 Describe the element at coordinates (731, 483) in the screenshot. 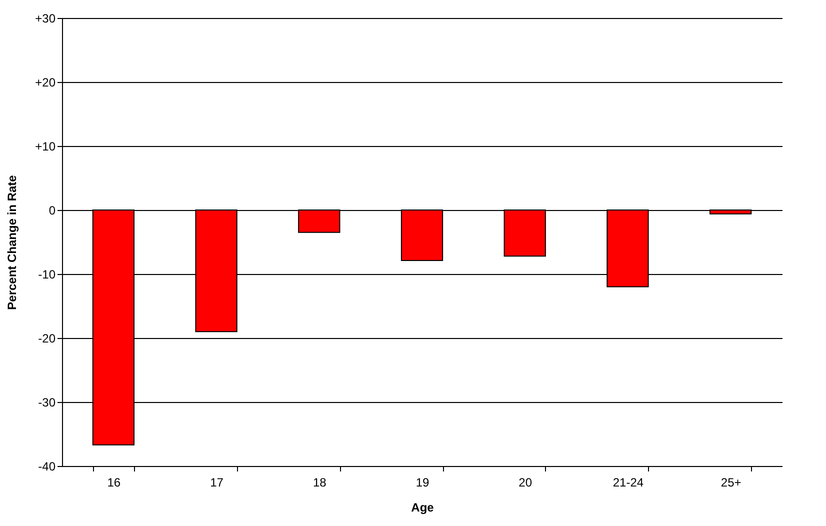

I see `x-tick-label: 25+` at that location.